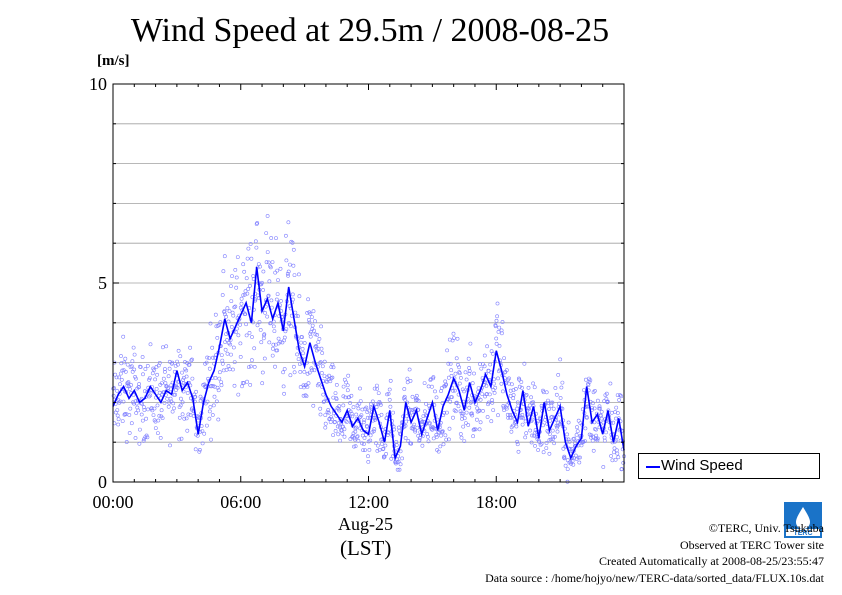 The width and height of the screenshot is (842, 595). What do you see at coordinates (729, 466) in the screenshot?
I see `legend: Wind Speed` at bounding box center [729, 466].